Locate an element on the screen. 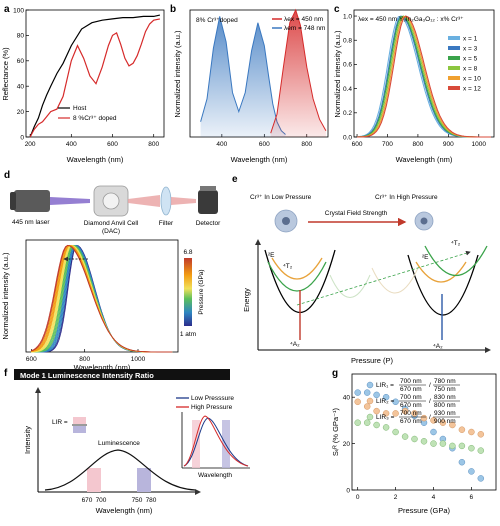 This screenshot has width=500, height=526. chart-g-ylabel: Sₗᵢᴿ (% GPa⁻¹) is located at coordinates (335, 431).